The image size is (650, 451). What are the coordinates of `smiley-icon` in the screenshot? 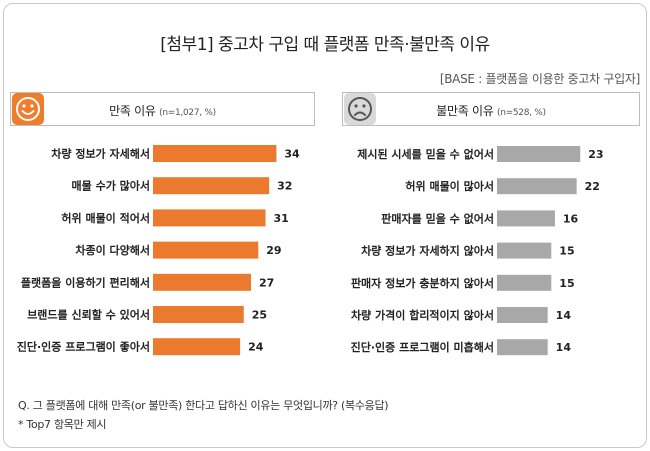 It's located at (28, 109).